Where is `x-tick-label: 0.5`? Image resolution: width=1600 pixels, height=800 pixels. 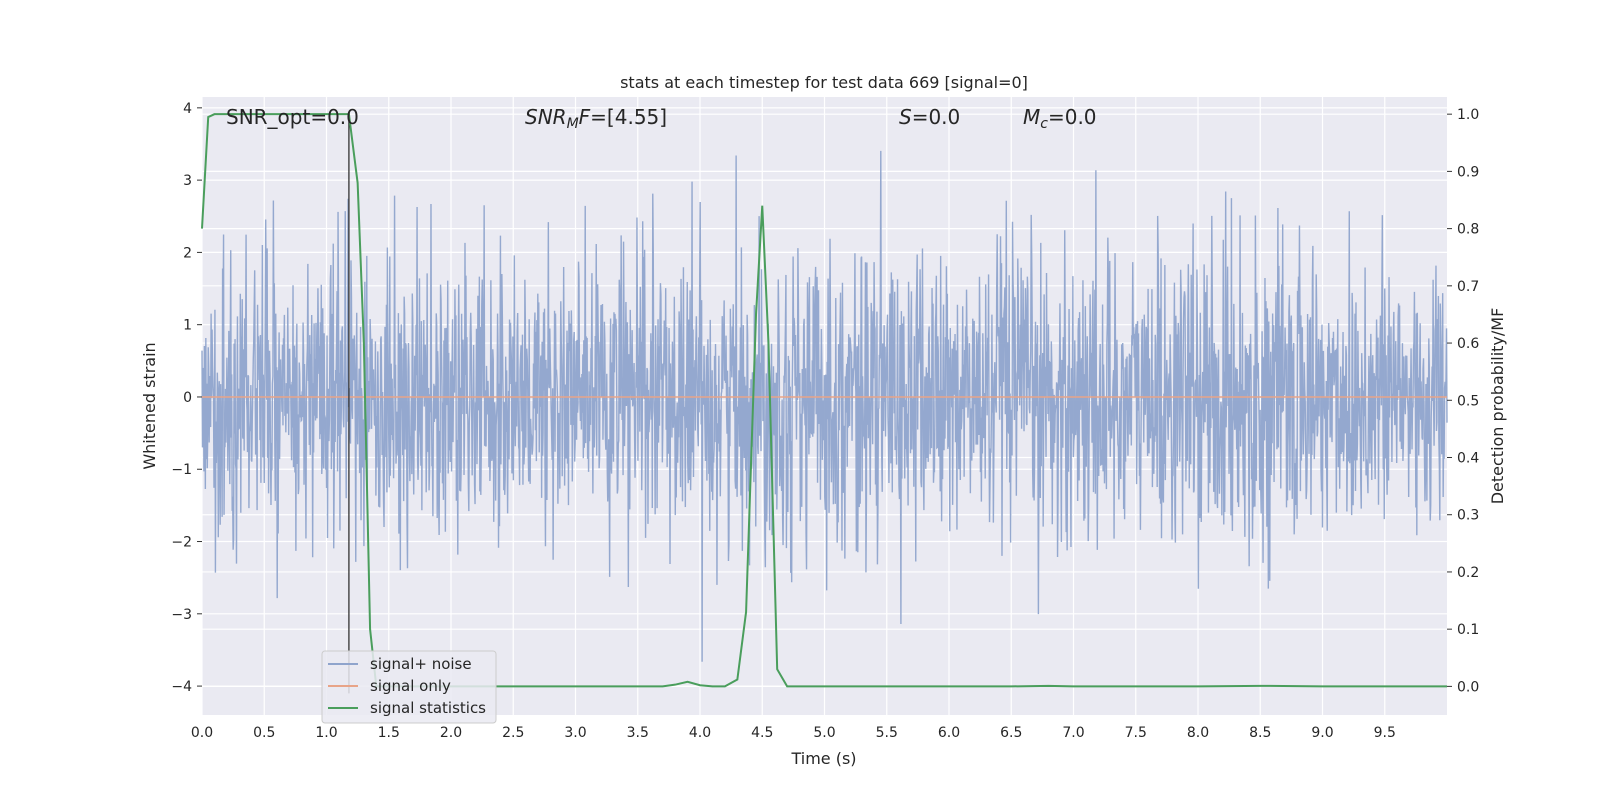
x-tick-label: 0.5 is located at coordinates (264, 733).